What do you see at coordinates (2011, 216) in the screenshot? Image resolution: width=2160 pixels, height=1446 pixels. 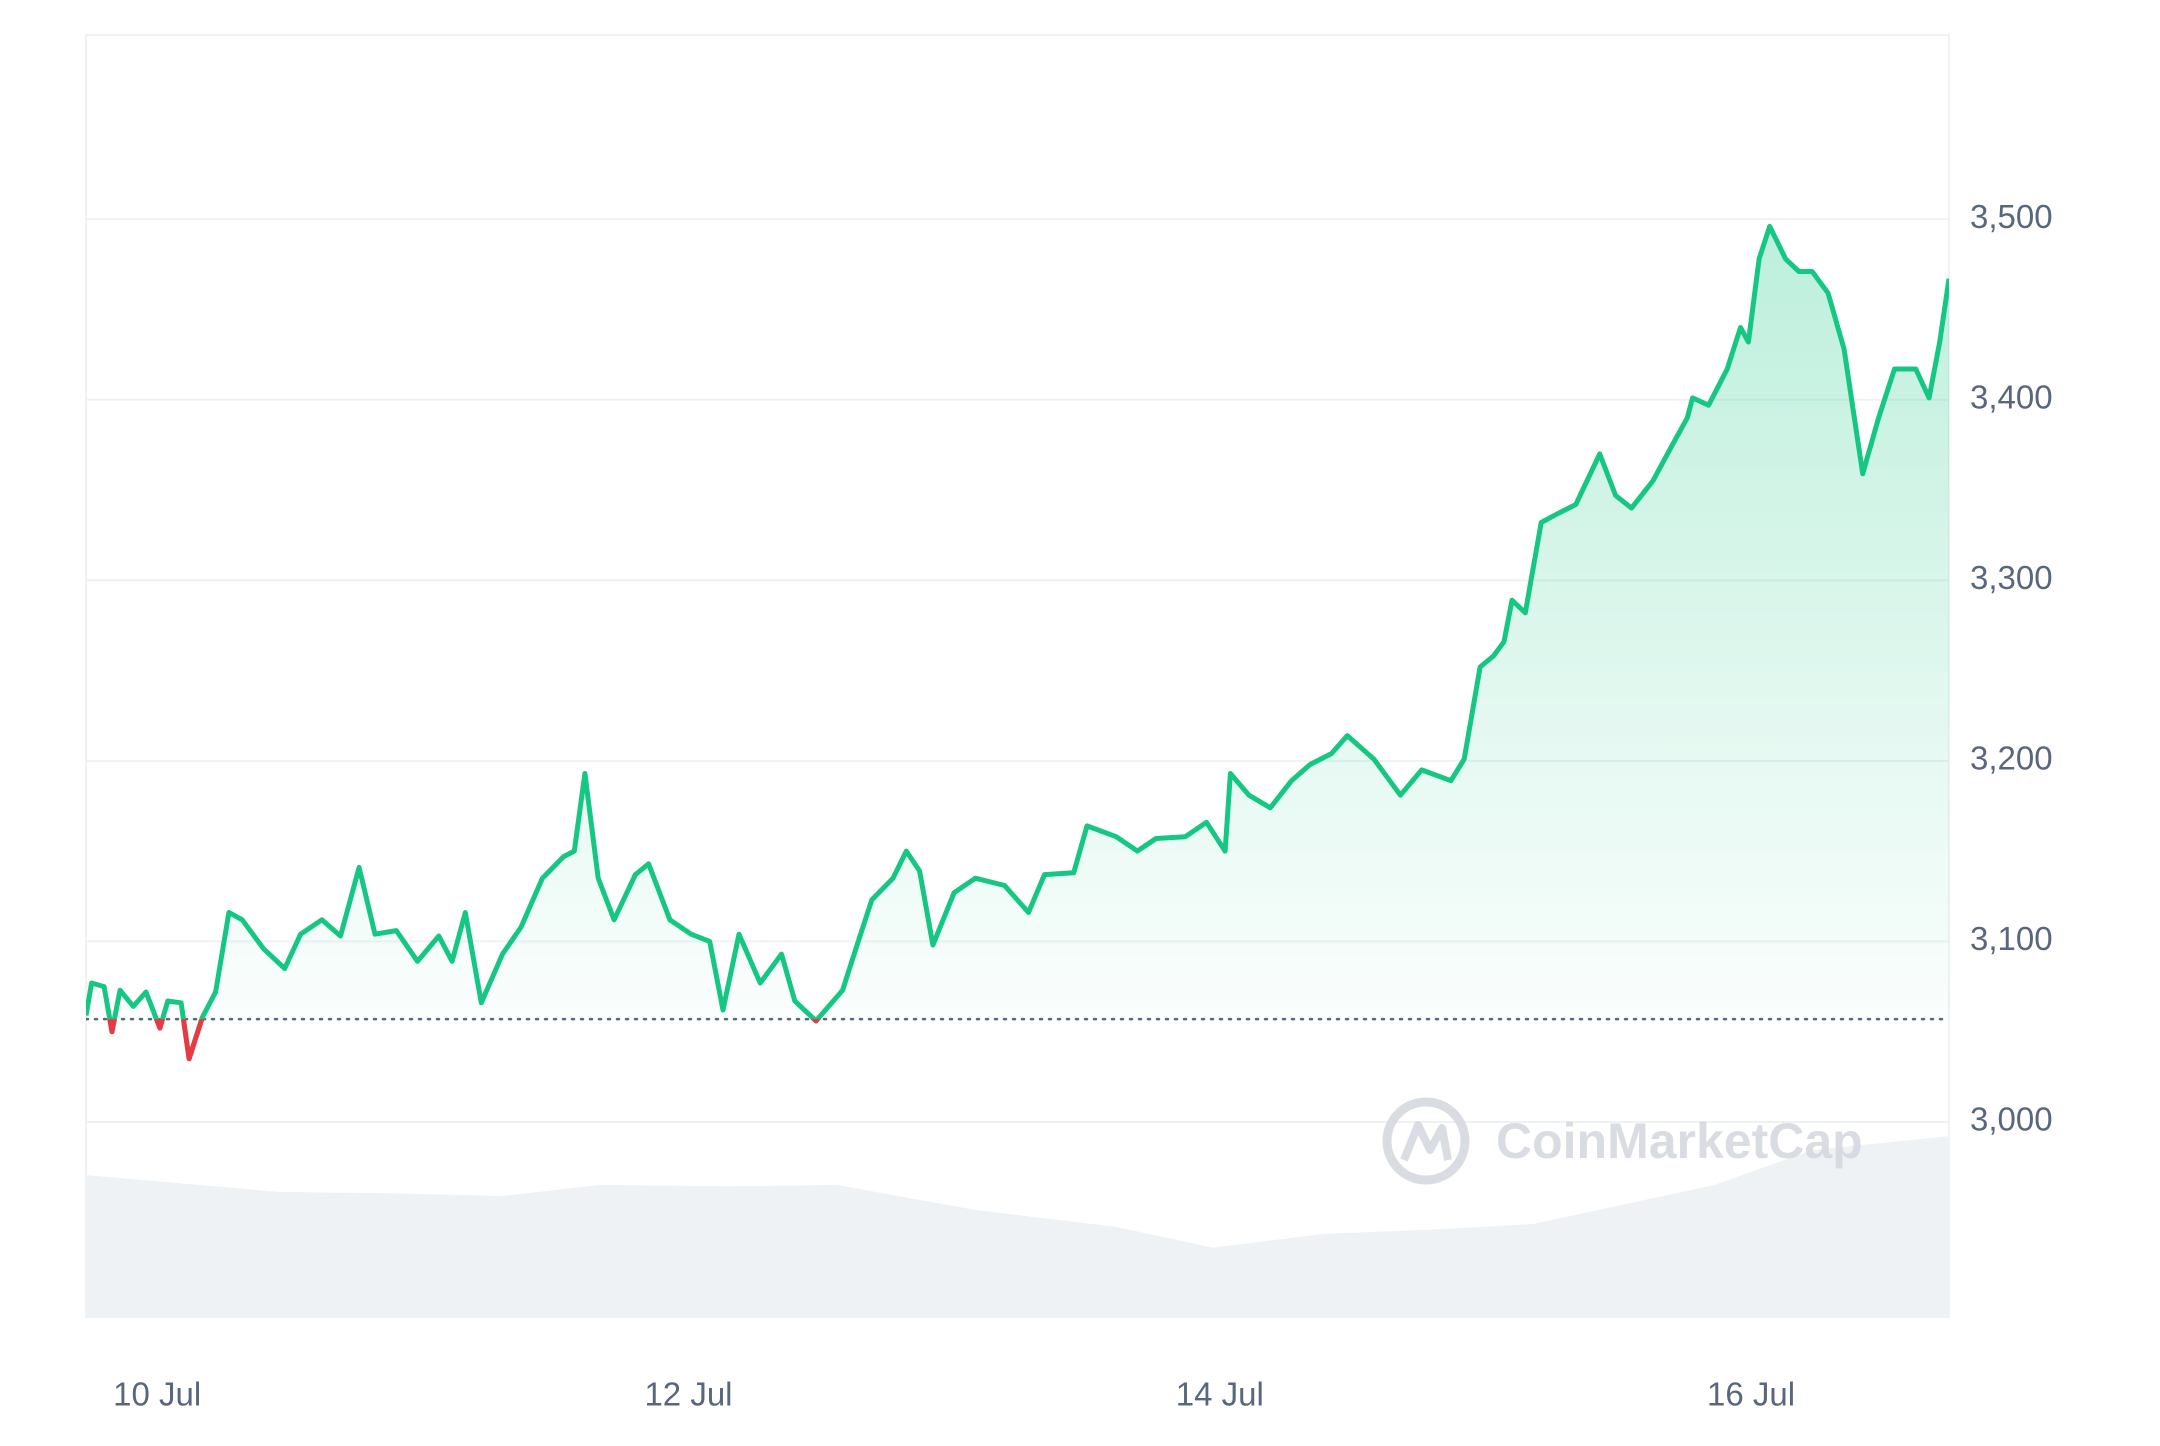 I see `y-tick-label: 3,500` at bounding box center [2011, 216].